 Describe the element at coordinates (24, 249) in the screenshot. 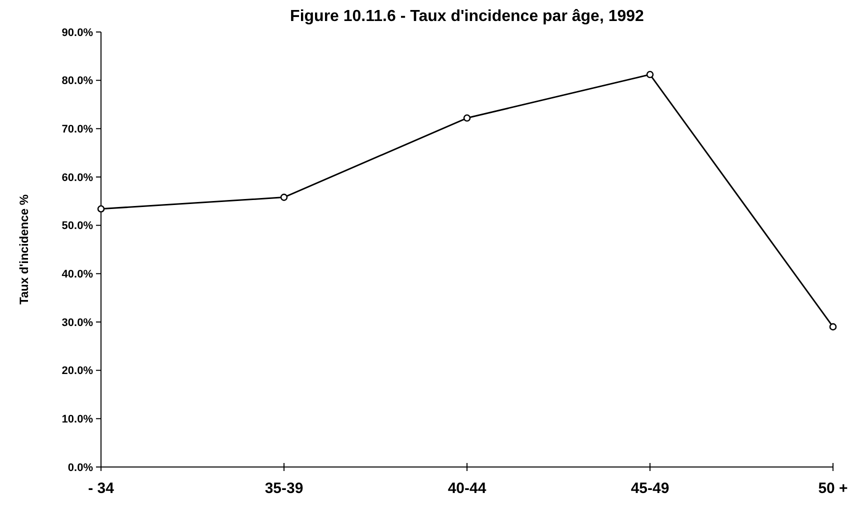

I see `y-axis-title: Taux d'incidence %` at that location.